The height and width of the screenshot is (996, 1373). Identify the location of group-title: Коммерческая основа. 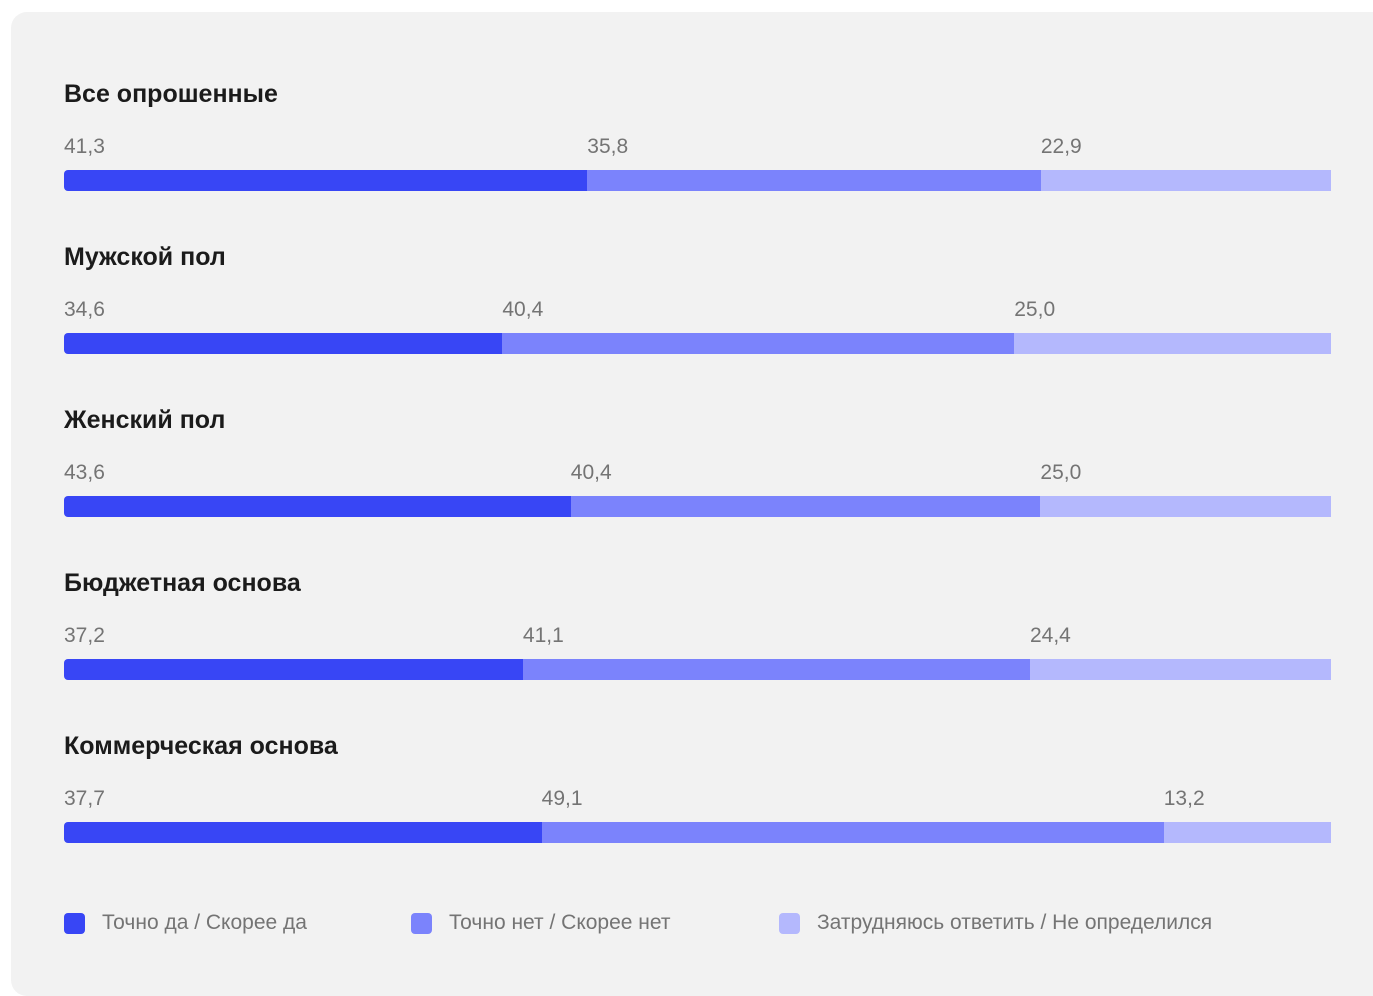
(201, 746).